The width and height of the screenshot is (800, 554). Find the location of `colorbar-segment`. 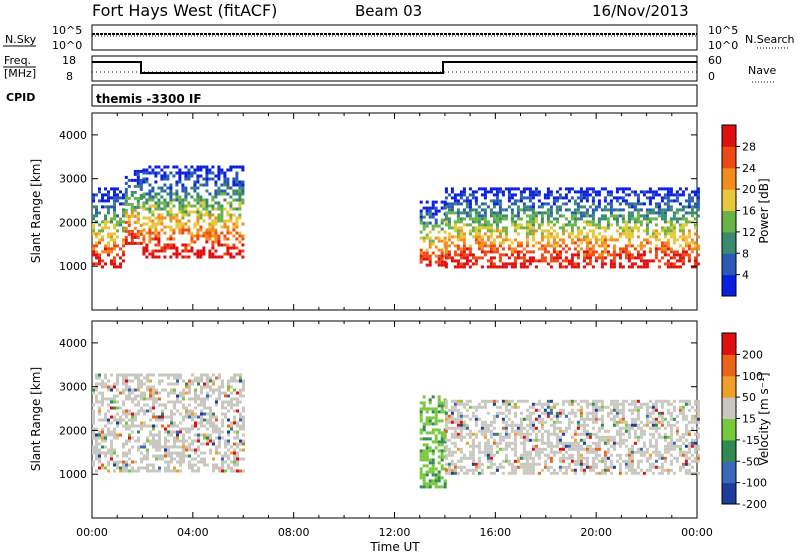

colorbar-segment is located at coordinates (729, 221).